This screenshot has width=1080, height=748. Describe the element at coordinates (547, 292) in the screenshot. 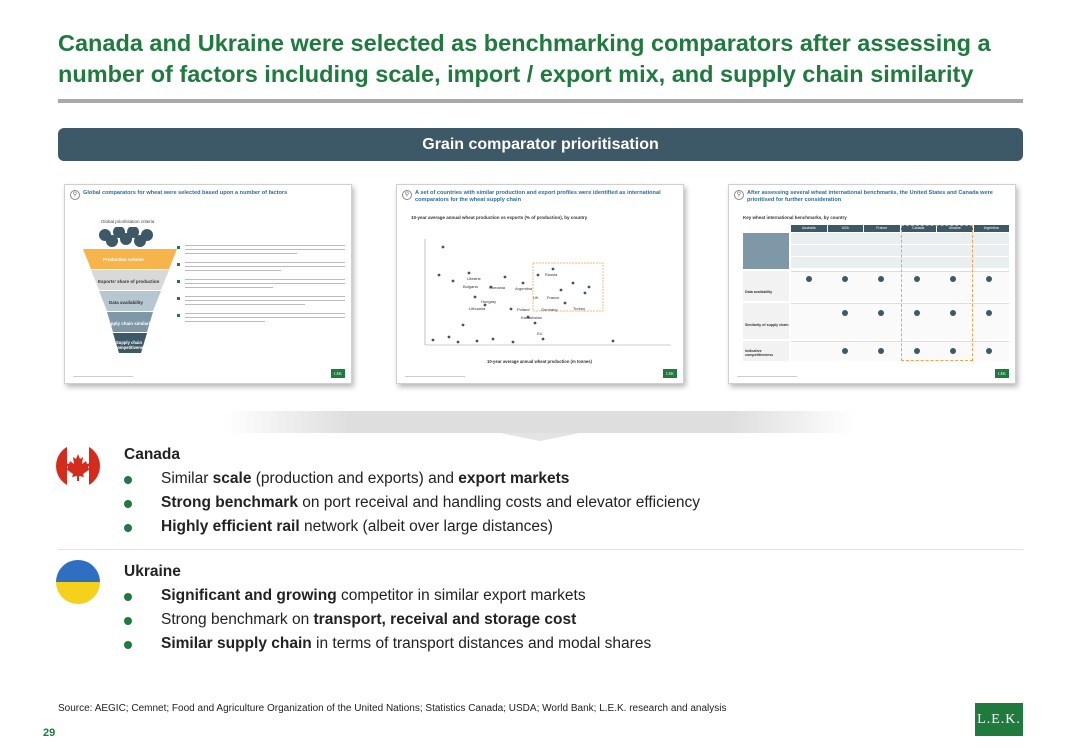

I see `scatter-plot` at that location.